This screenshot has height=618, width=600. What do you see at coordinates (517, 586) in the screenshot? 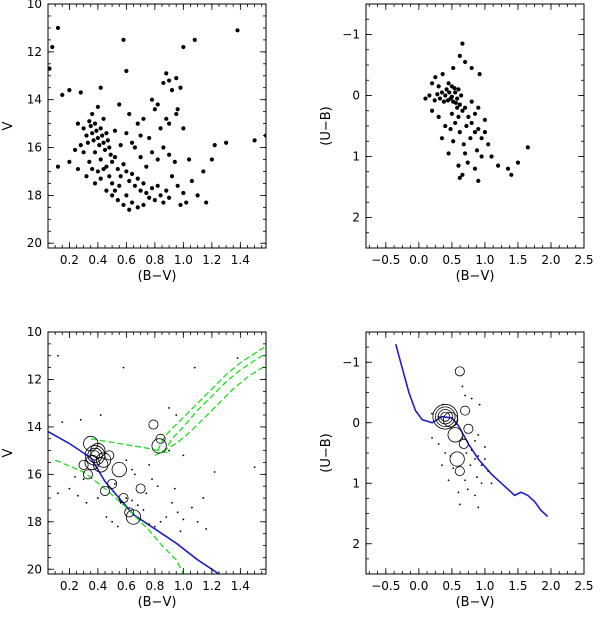
I see `x-tick-label: 1.5` at bounding box center [517, 586].